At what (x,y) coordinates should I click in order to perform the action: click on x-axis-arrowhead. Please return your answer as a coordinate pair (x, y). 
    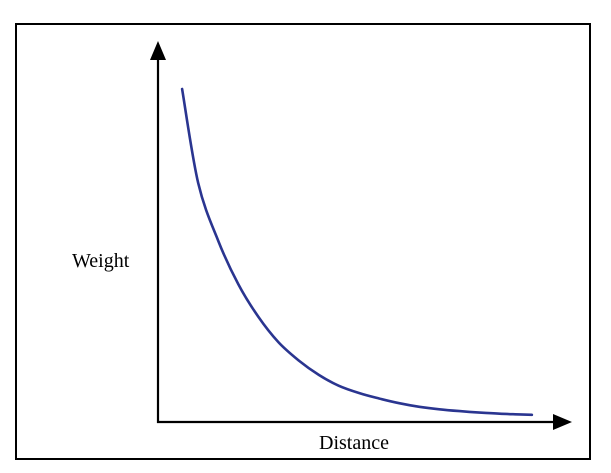
    Looking at the image, I should click on (562, 422).